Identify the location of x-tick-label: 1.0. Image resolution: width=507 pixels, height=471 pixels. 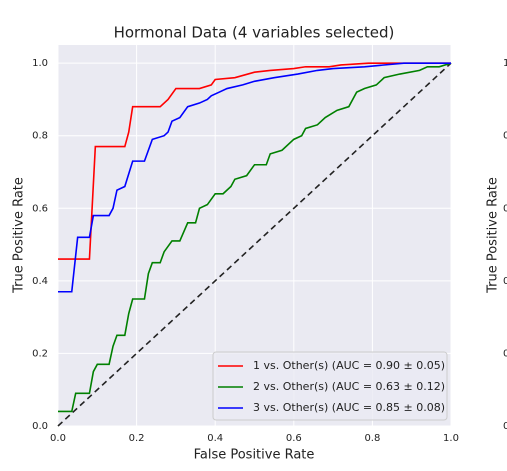
(451, 438).